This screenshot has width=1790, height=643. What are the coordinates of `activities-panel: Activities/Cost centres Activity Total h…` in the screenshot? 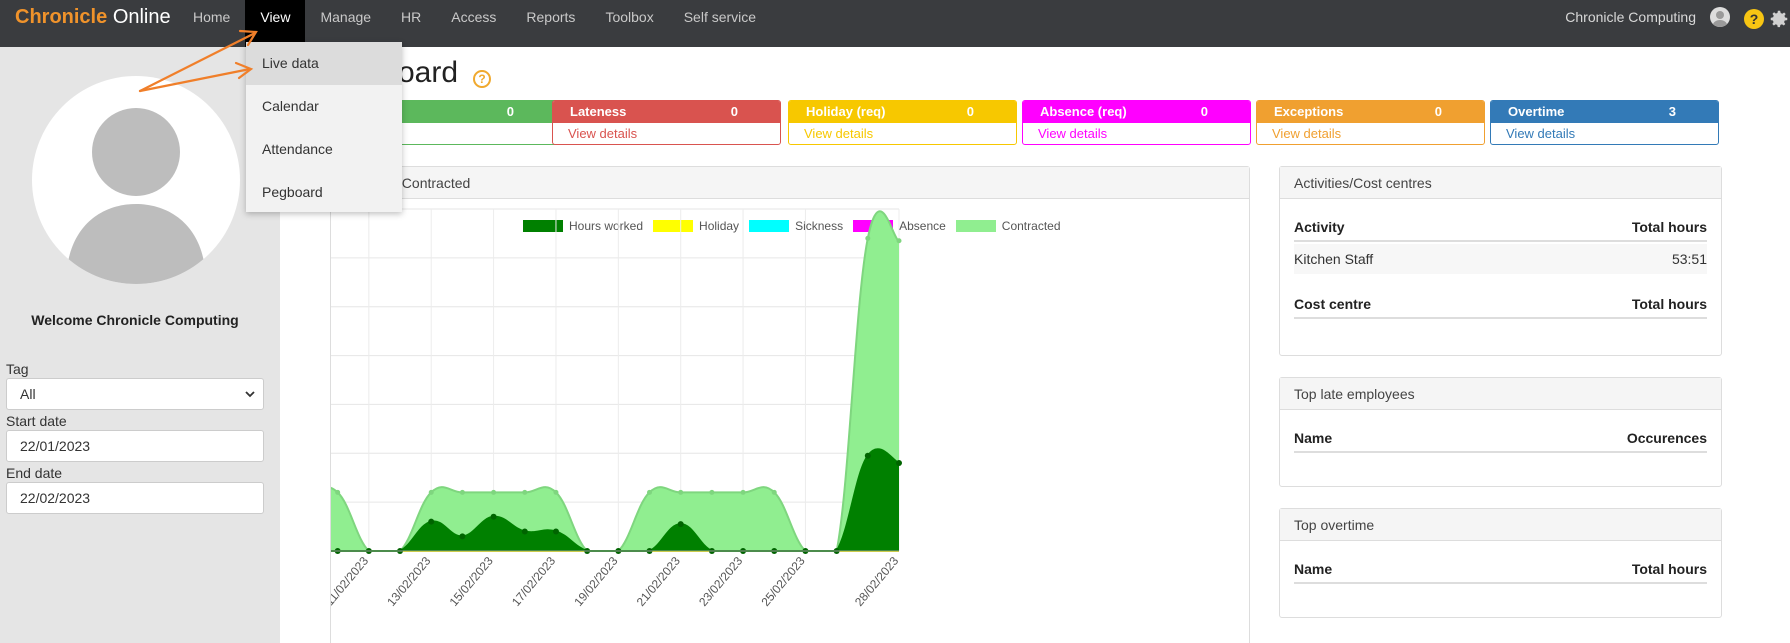 It's located at (1500, 261).